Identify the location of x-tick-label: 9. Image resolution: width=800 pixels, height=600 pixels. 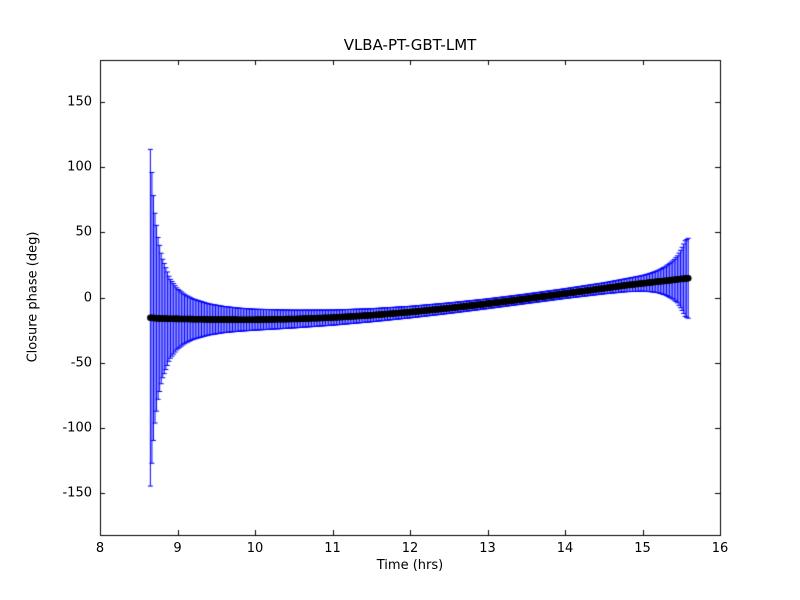
(177, 548).